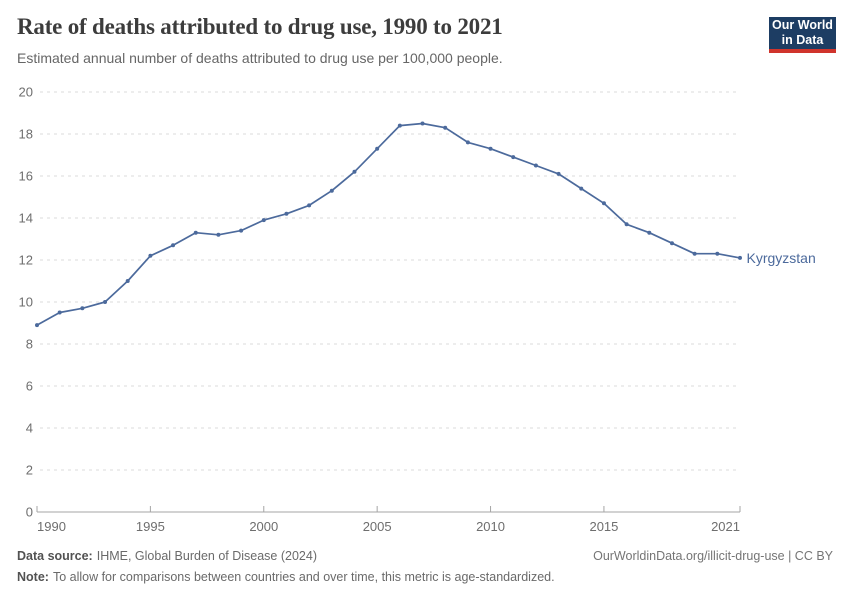 The image size is (850, 600). I want to click on y-tick-label: 2, so click(29, 470).